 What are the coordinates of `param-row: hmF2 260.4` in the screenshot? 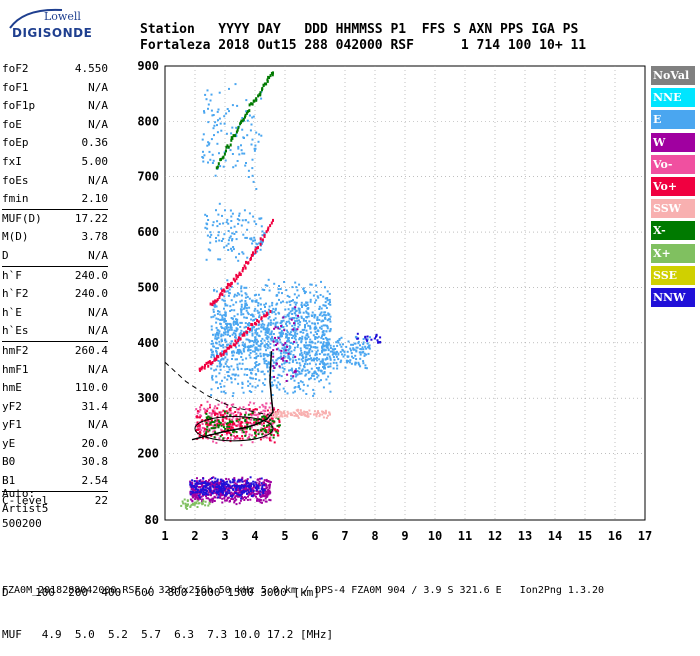 It's located at (55, 351).